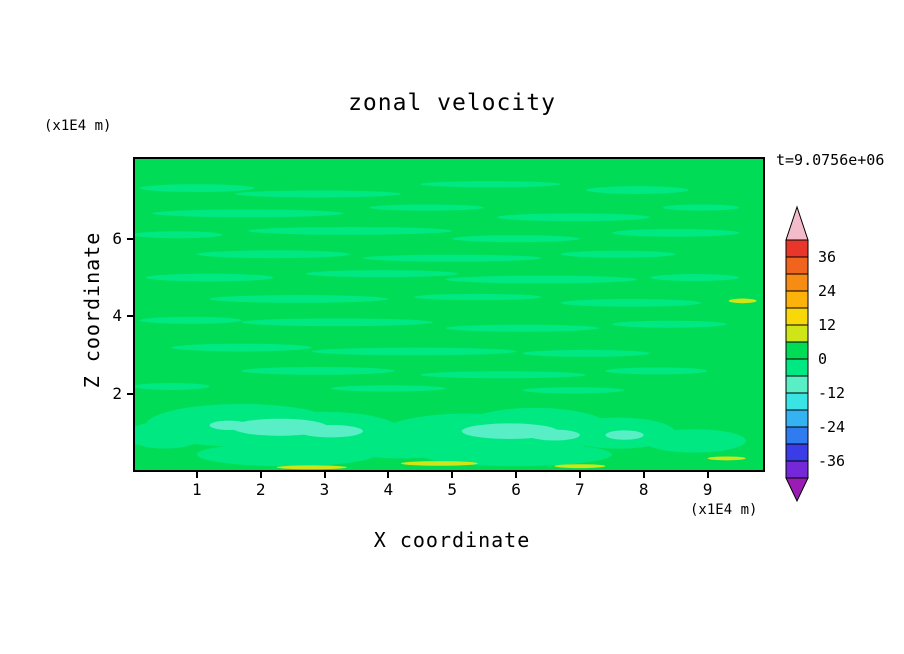 Image resolution: width=904 pixels, height=654 pixels. I want to click on colorbar-tick-label: -36, so click(832, 461).